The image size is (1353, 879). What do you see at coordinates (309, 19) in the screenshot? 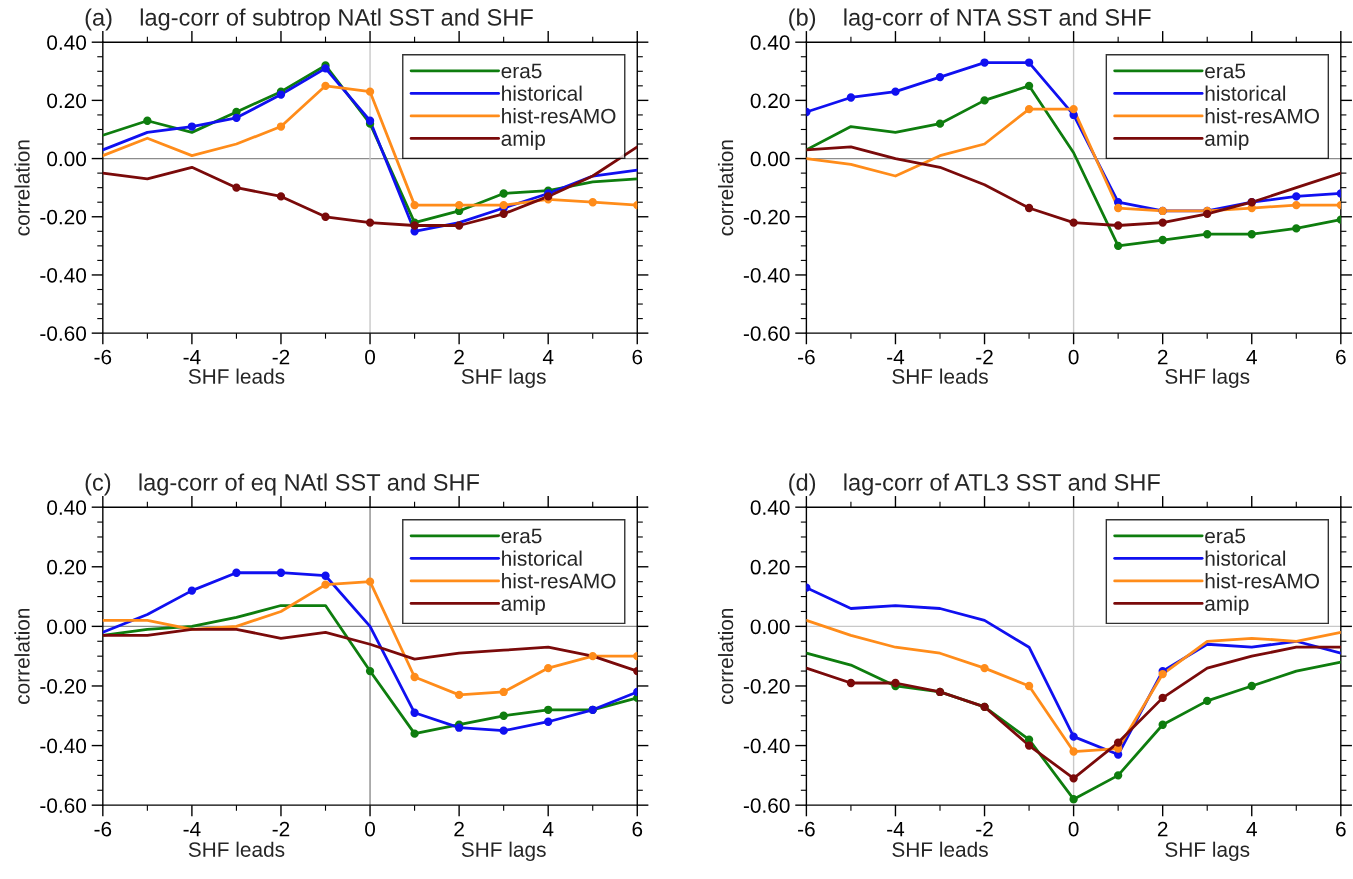
I see `chart-title: (a) lag-corr of subtrop NAtl SST and SHF` at bounding box center [309, 19].